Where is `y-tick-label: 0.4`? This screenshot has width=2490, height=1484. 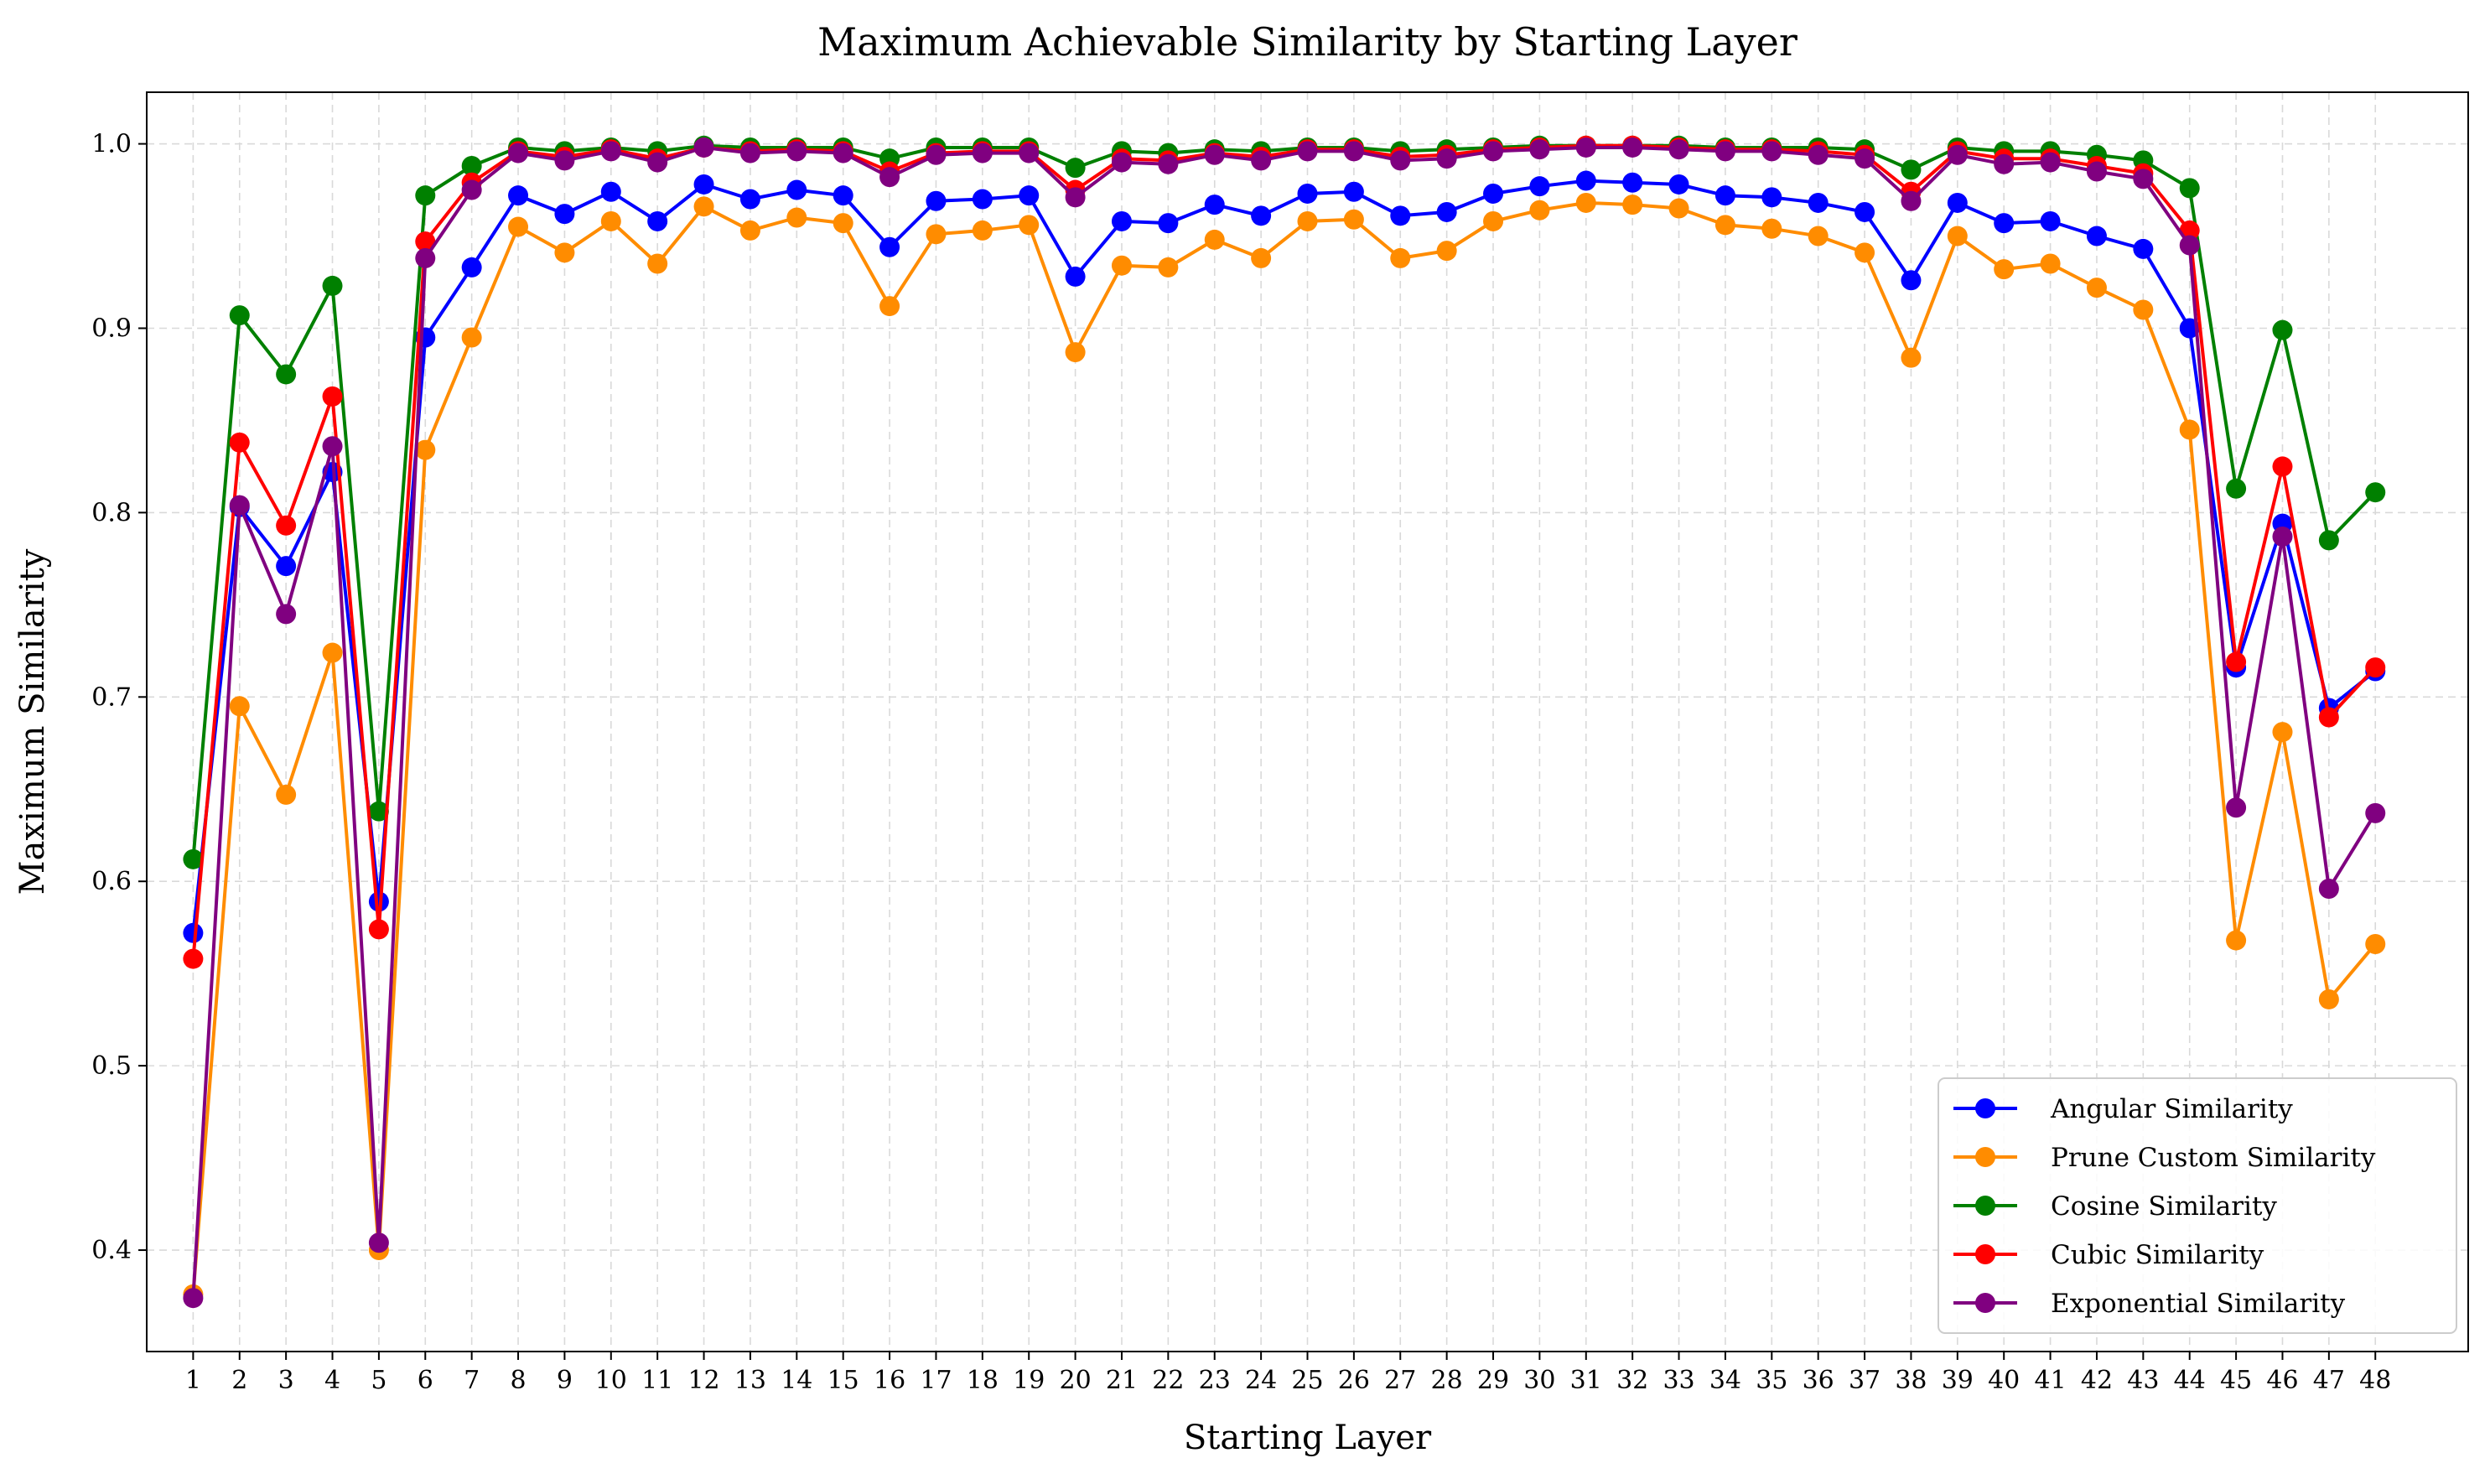 y-tick-label: 0.4 is located at coordinates (111, 1250).